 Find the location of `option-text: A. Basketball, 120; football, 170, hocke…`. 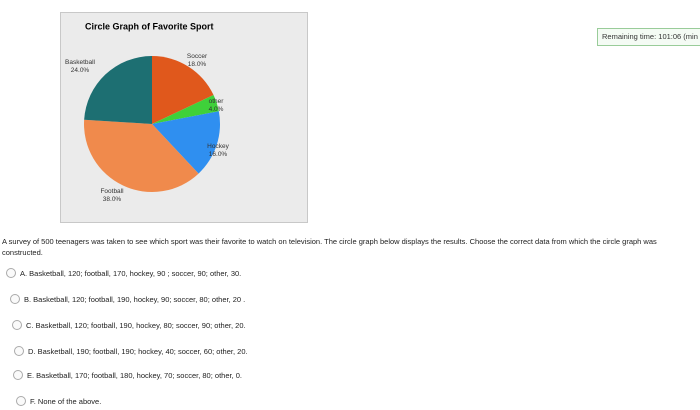

option-text: A. Basketball, 120; football, 170, hocke… is located at coordinates (131, 273).